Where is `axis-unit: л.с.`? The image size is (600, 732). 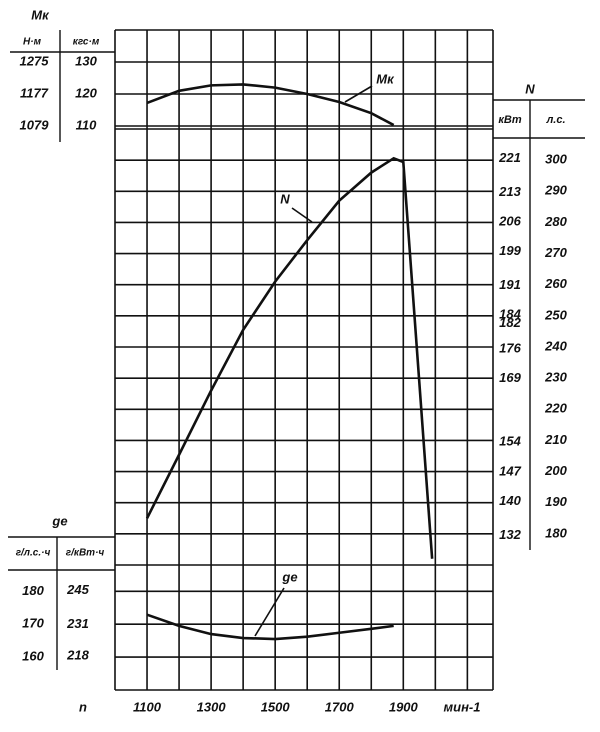 axis-unit: л.с. is located at coordinates (555, 120).